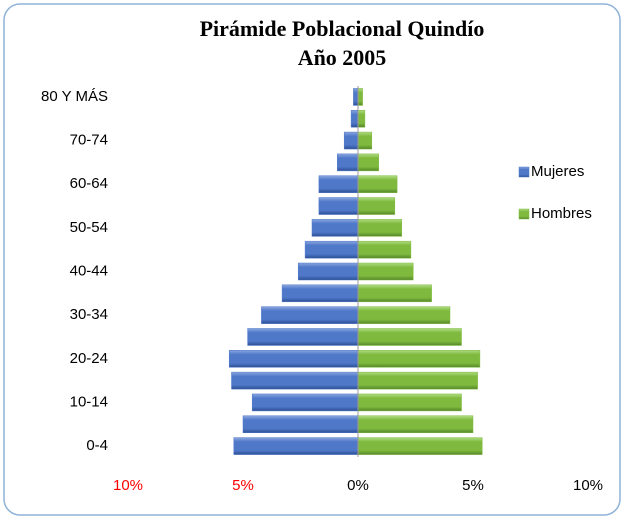 The height and width of the screenshot is (519, 624). What do you see at coordinates (89, 140) in the screenshot?
I see `y-tick-label: 70-74` at bounding box center [89, 140].